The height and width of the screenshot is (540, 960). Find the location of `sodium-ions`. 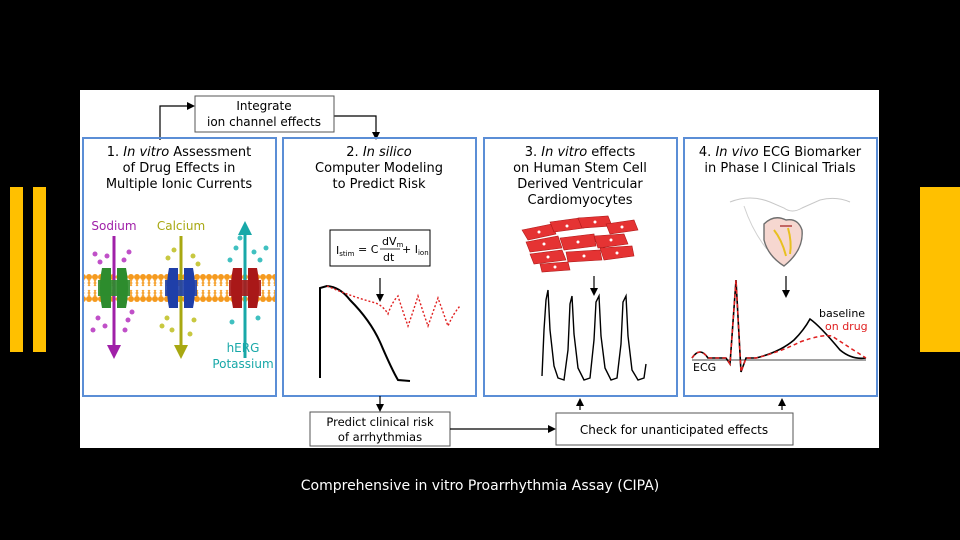

sodium-ions is located at coordinates (112, 291).